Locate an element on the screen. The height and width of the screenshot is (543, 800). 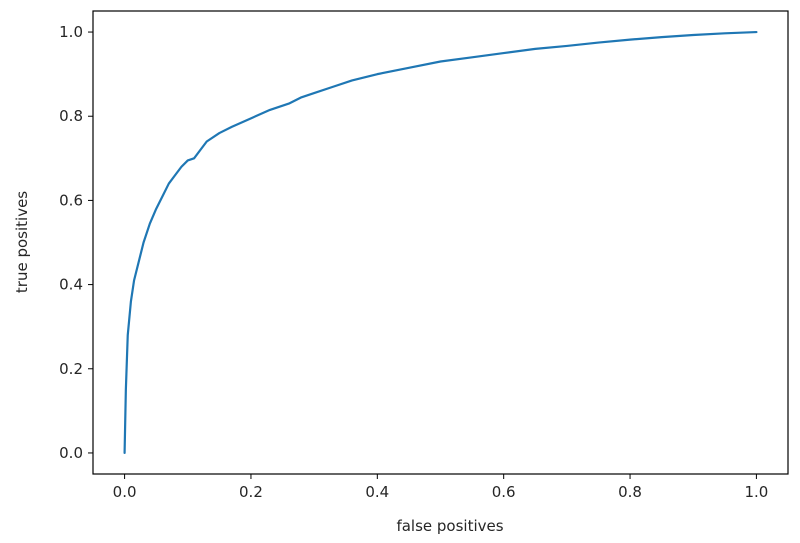
x-tick-label: 0.2 is located at coordinates (251, 492).